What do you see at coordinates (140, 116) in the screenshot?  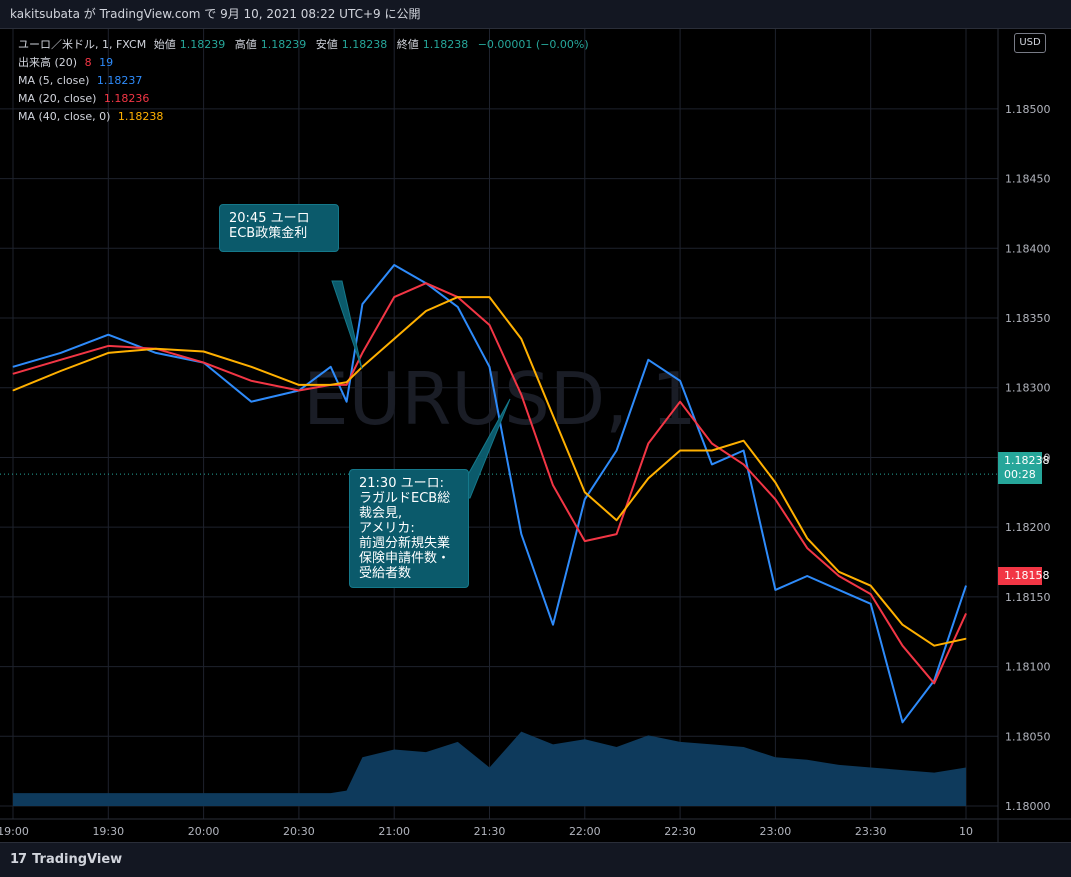 I see `ma40-value: 1.18238` at bounding box center [140, 116].